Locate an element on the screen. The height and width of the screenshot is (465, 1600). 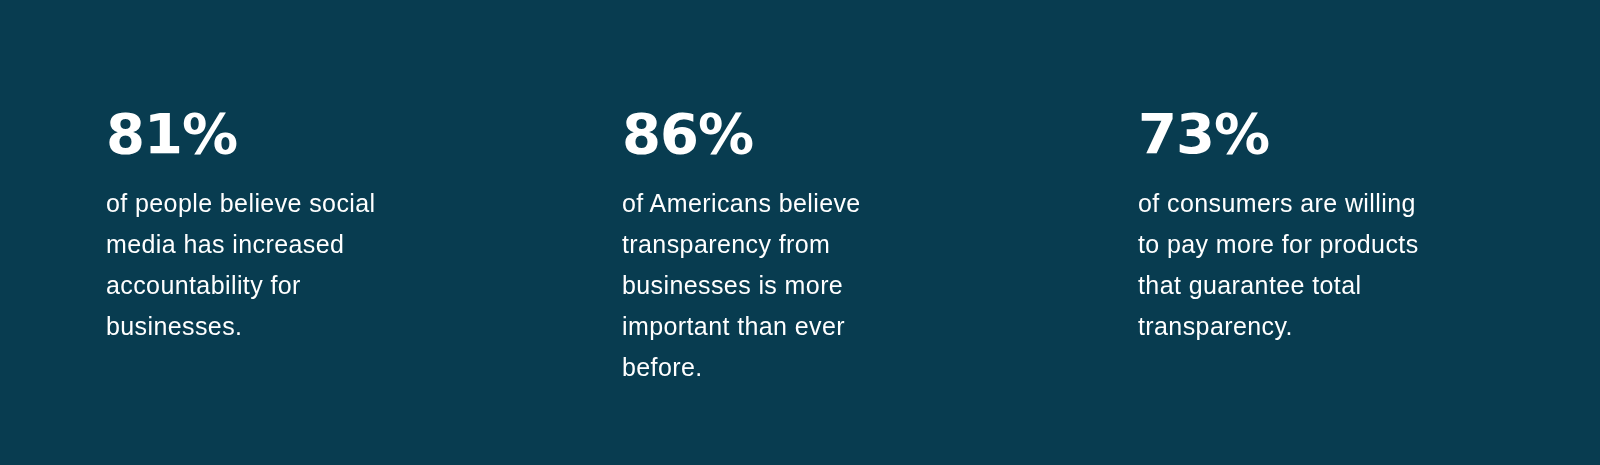
category-label: of consumers are willing to pay more for products that guarantee total transparency. is located at coordinates (1278, 264).